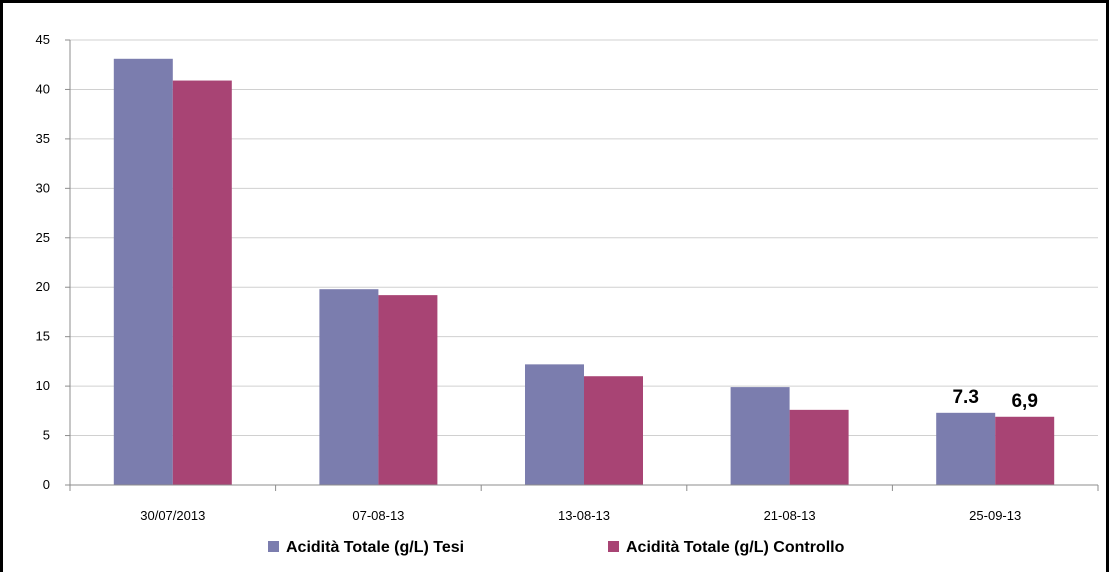 This screenshot has width=1109, height=572. I want to click on x-category-label: 13-08-13, so click(584, 515).